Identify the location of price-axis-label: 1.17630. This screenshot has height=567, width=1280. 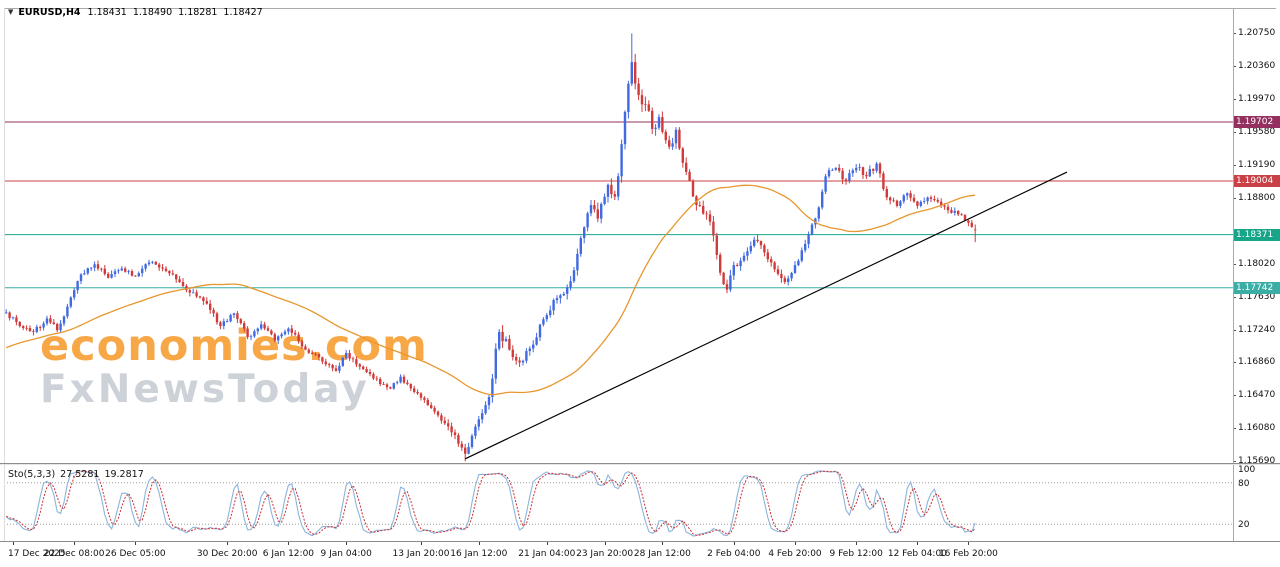
(1257, 297).